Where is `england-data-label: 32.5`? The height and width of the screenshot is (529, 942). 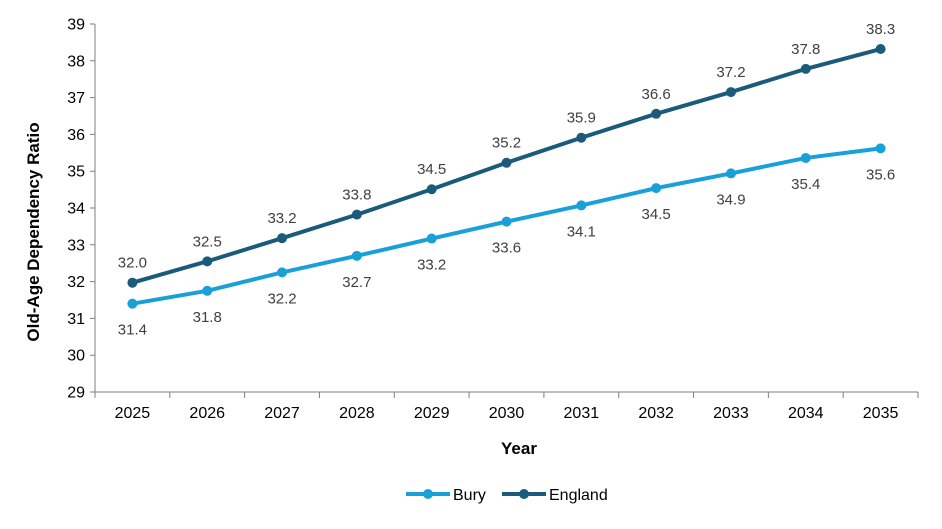
england-data-label: 32.5 is located at coordinates (207, 241).